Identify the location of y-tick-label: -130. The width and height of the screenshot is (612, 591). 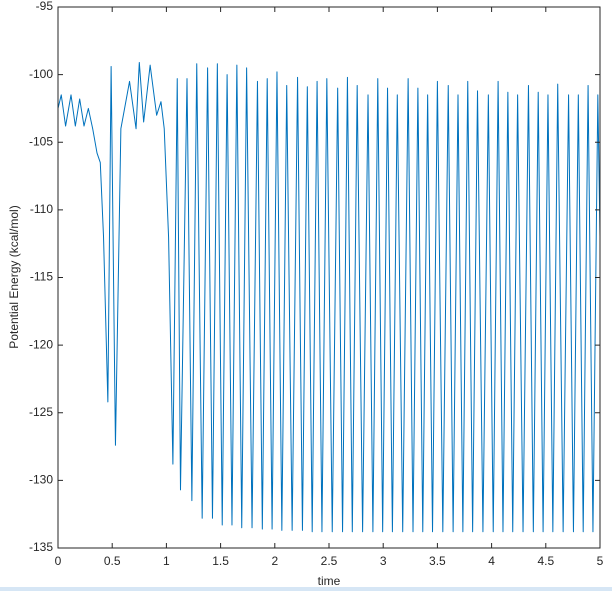
(41, 480).